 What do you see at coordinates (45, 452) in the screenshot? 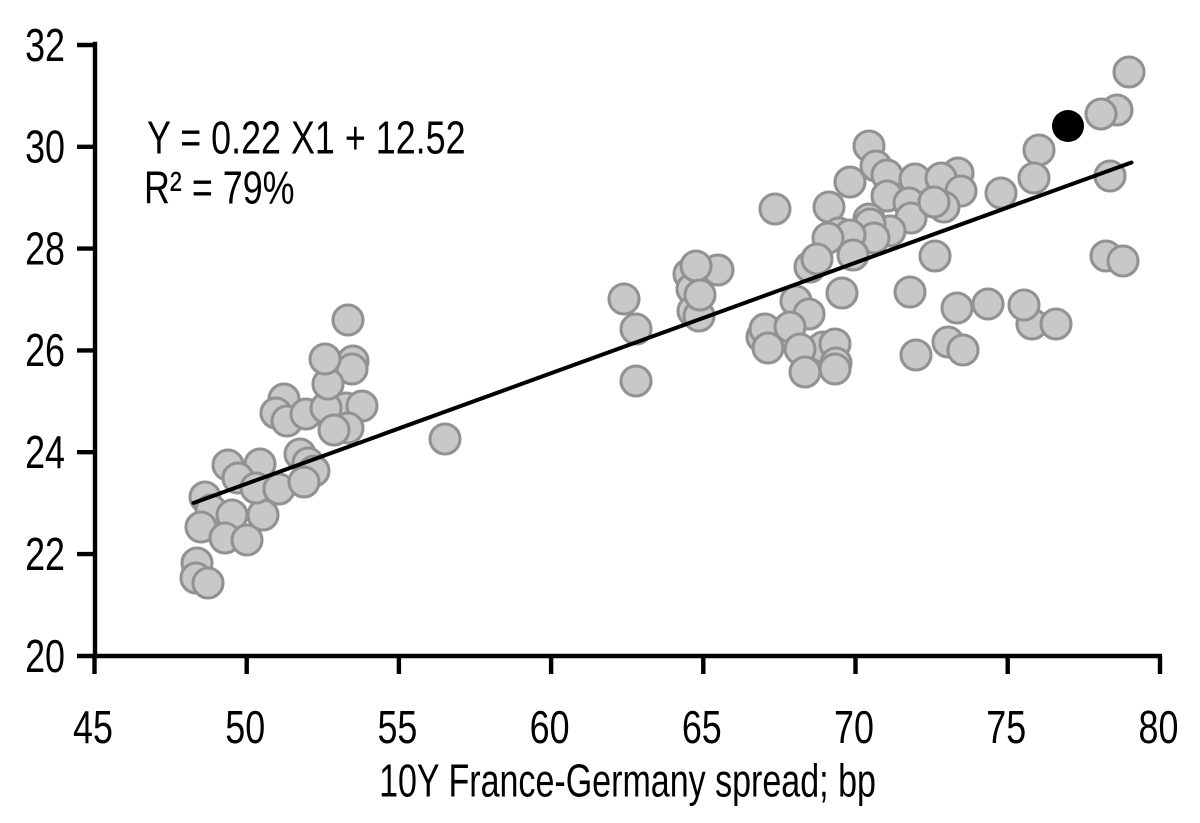
I see `svg-text: 24` at bounding box center [45, 452].